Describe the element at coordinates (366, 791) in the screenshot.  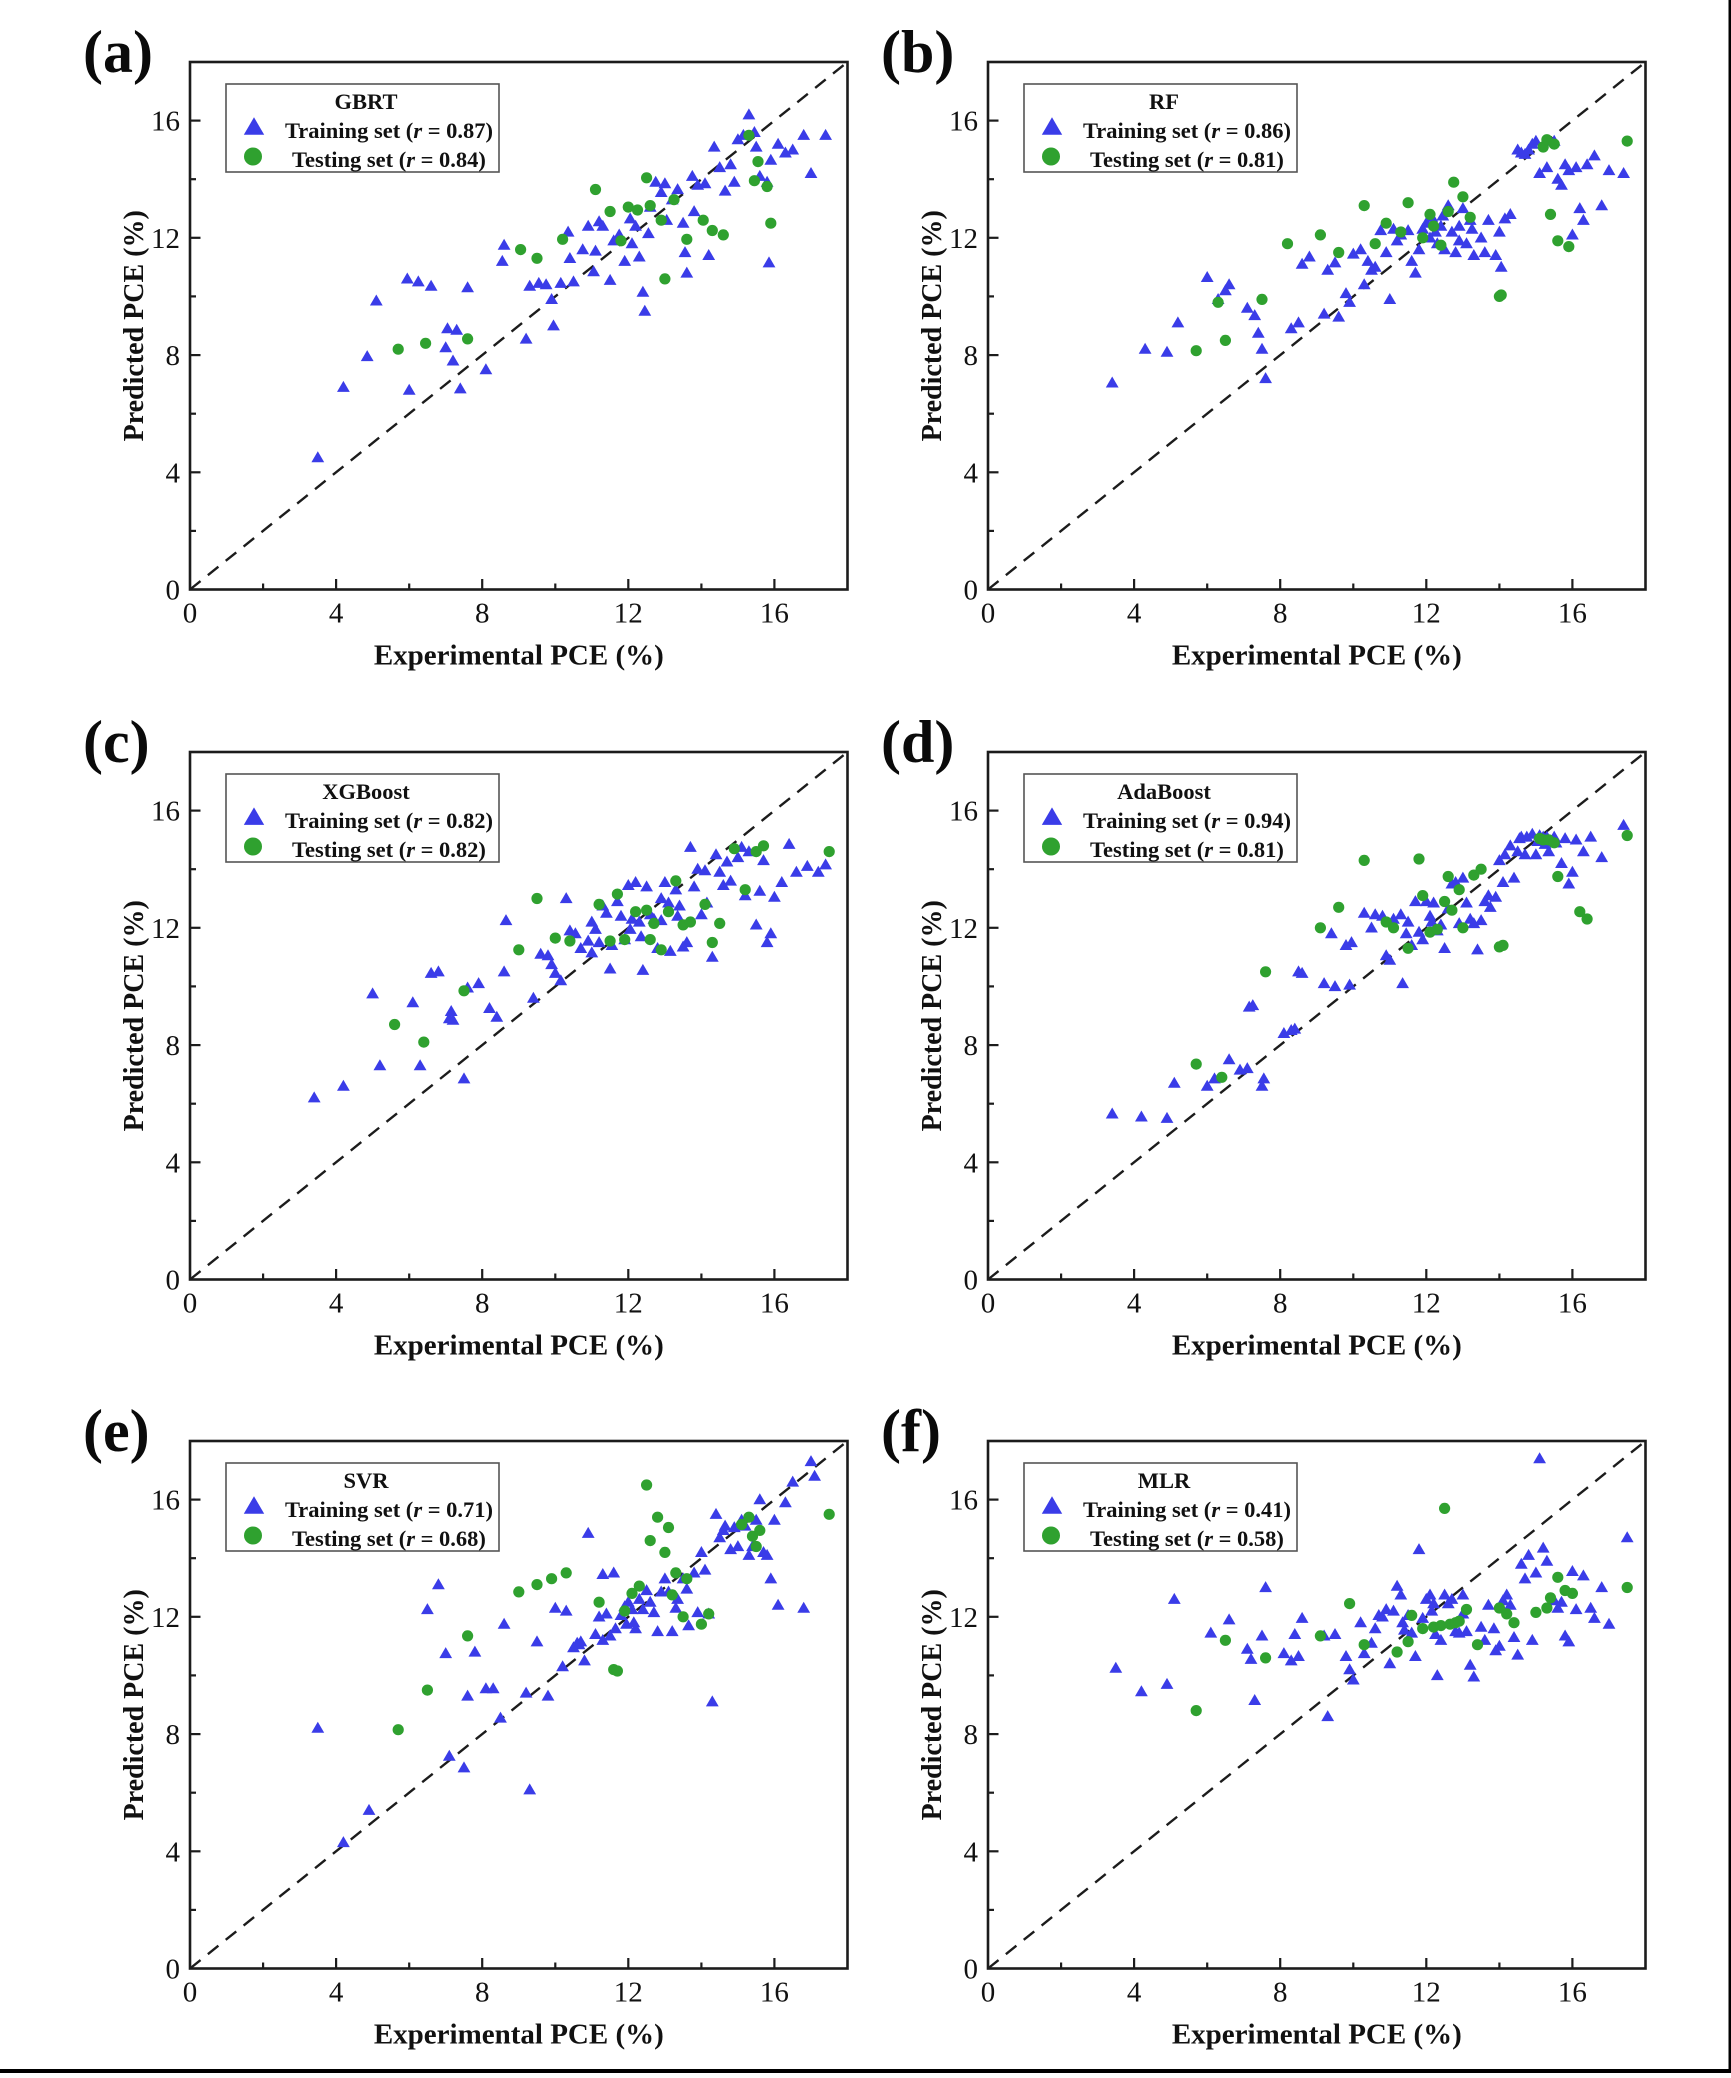
I see `svg-text: XGBoost` at that location.